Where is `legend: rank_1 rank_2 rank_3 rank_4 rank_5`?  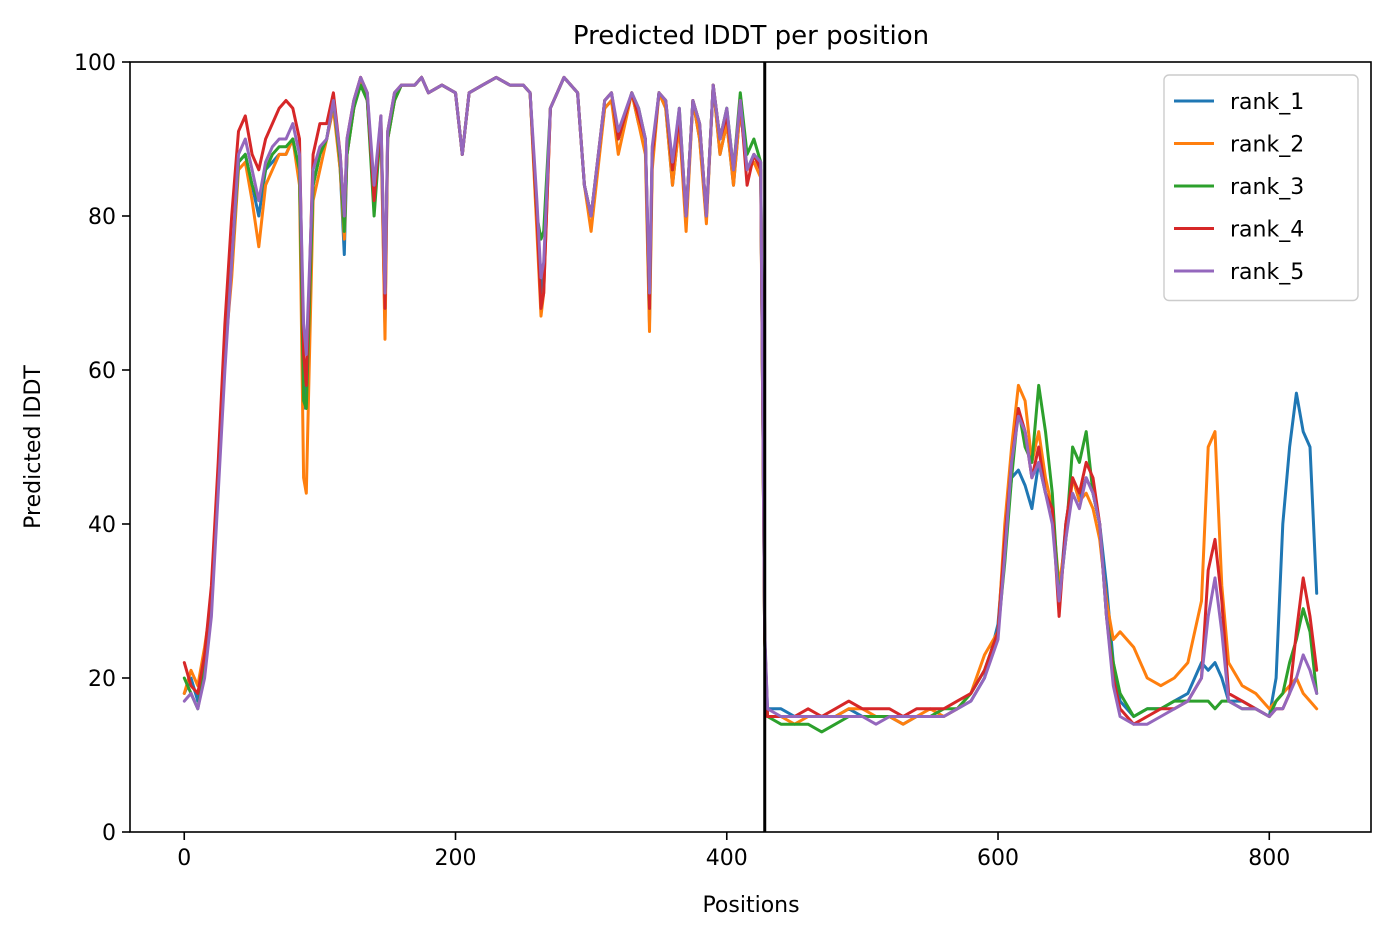
legend: rank_1 rank_2 rank_3 rank_4 rank_5 is located at coordinates (1261, 188).